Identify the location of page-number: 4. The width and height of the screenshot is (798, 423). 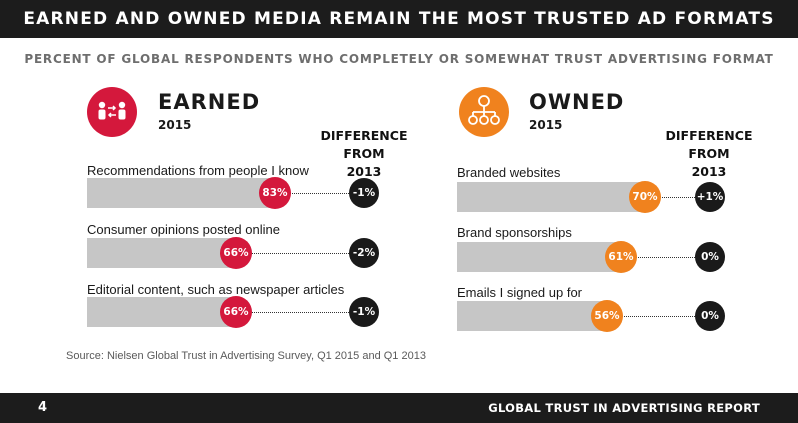
(43, 407).